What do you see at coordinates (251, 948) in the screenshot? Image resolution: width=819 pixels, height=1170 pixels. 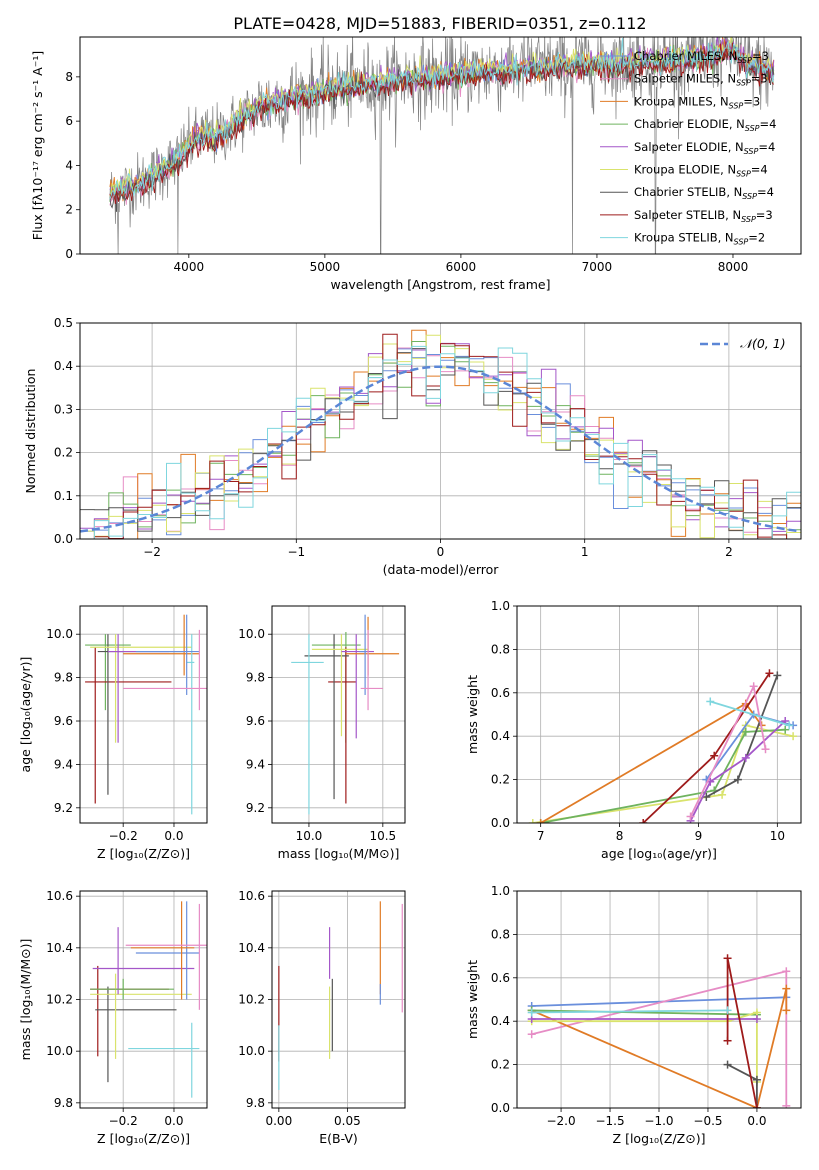 I see `y-tick-label: 10.4` at bounding box center [251, 948].